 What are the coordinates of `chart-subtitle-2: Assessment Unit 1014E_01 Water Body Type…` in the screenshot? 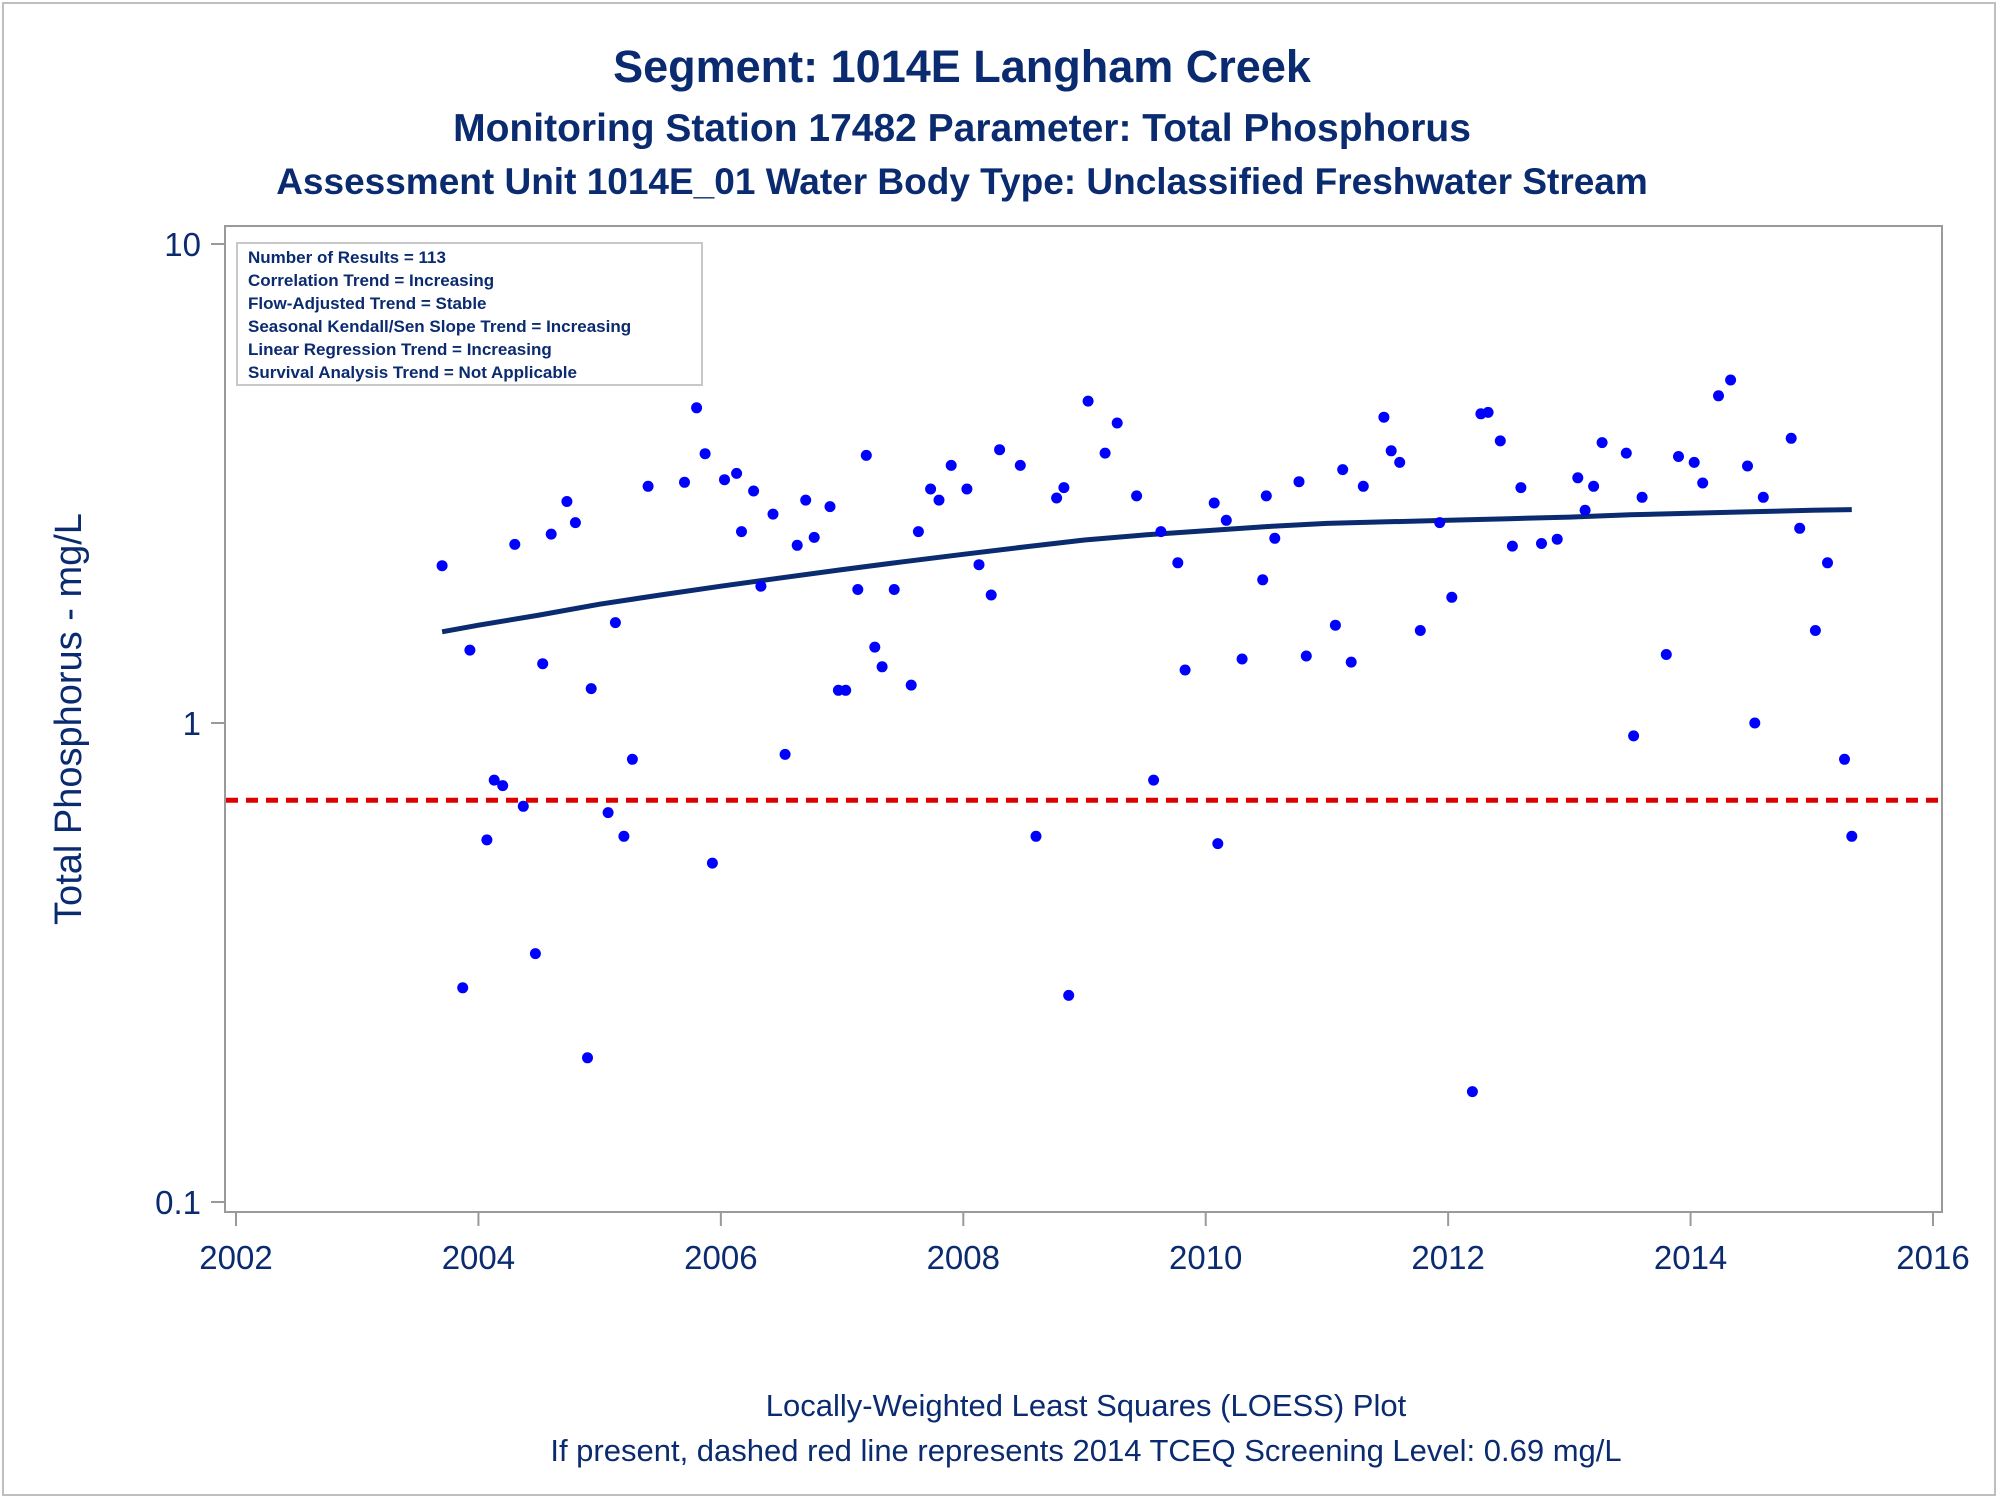 It's located at (962, 181).